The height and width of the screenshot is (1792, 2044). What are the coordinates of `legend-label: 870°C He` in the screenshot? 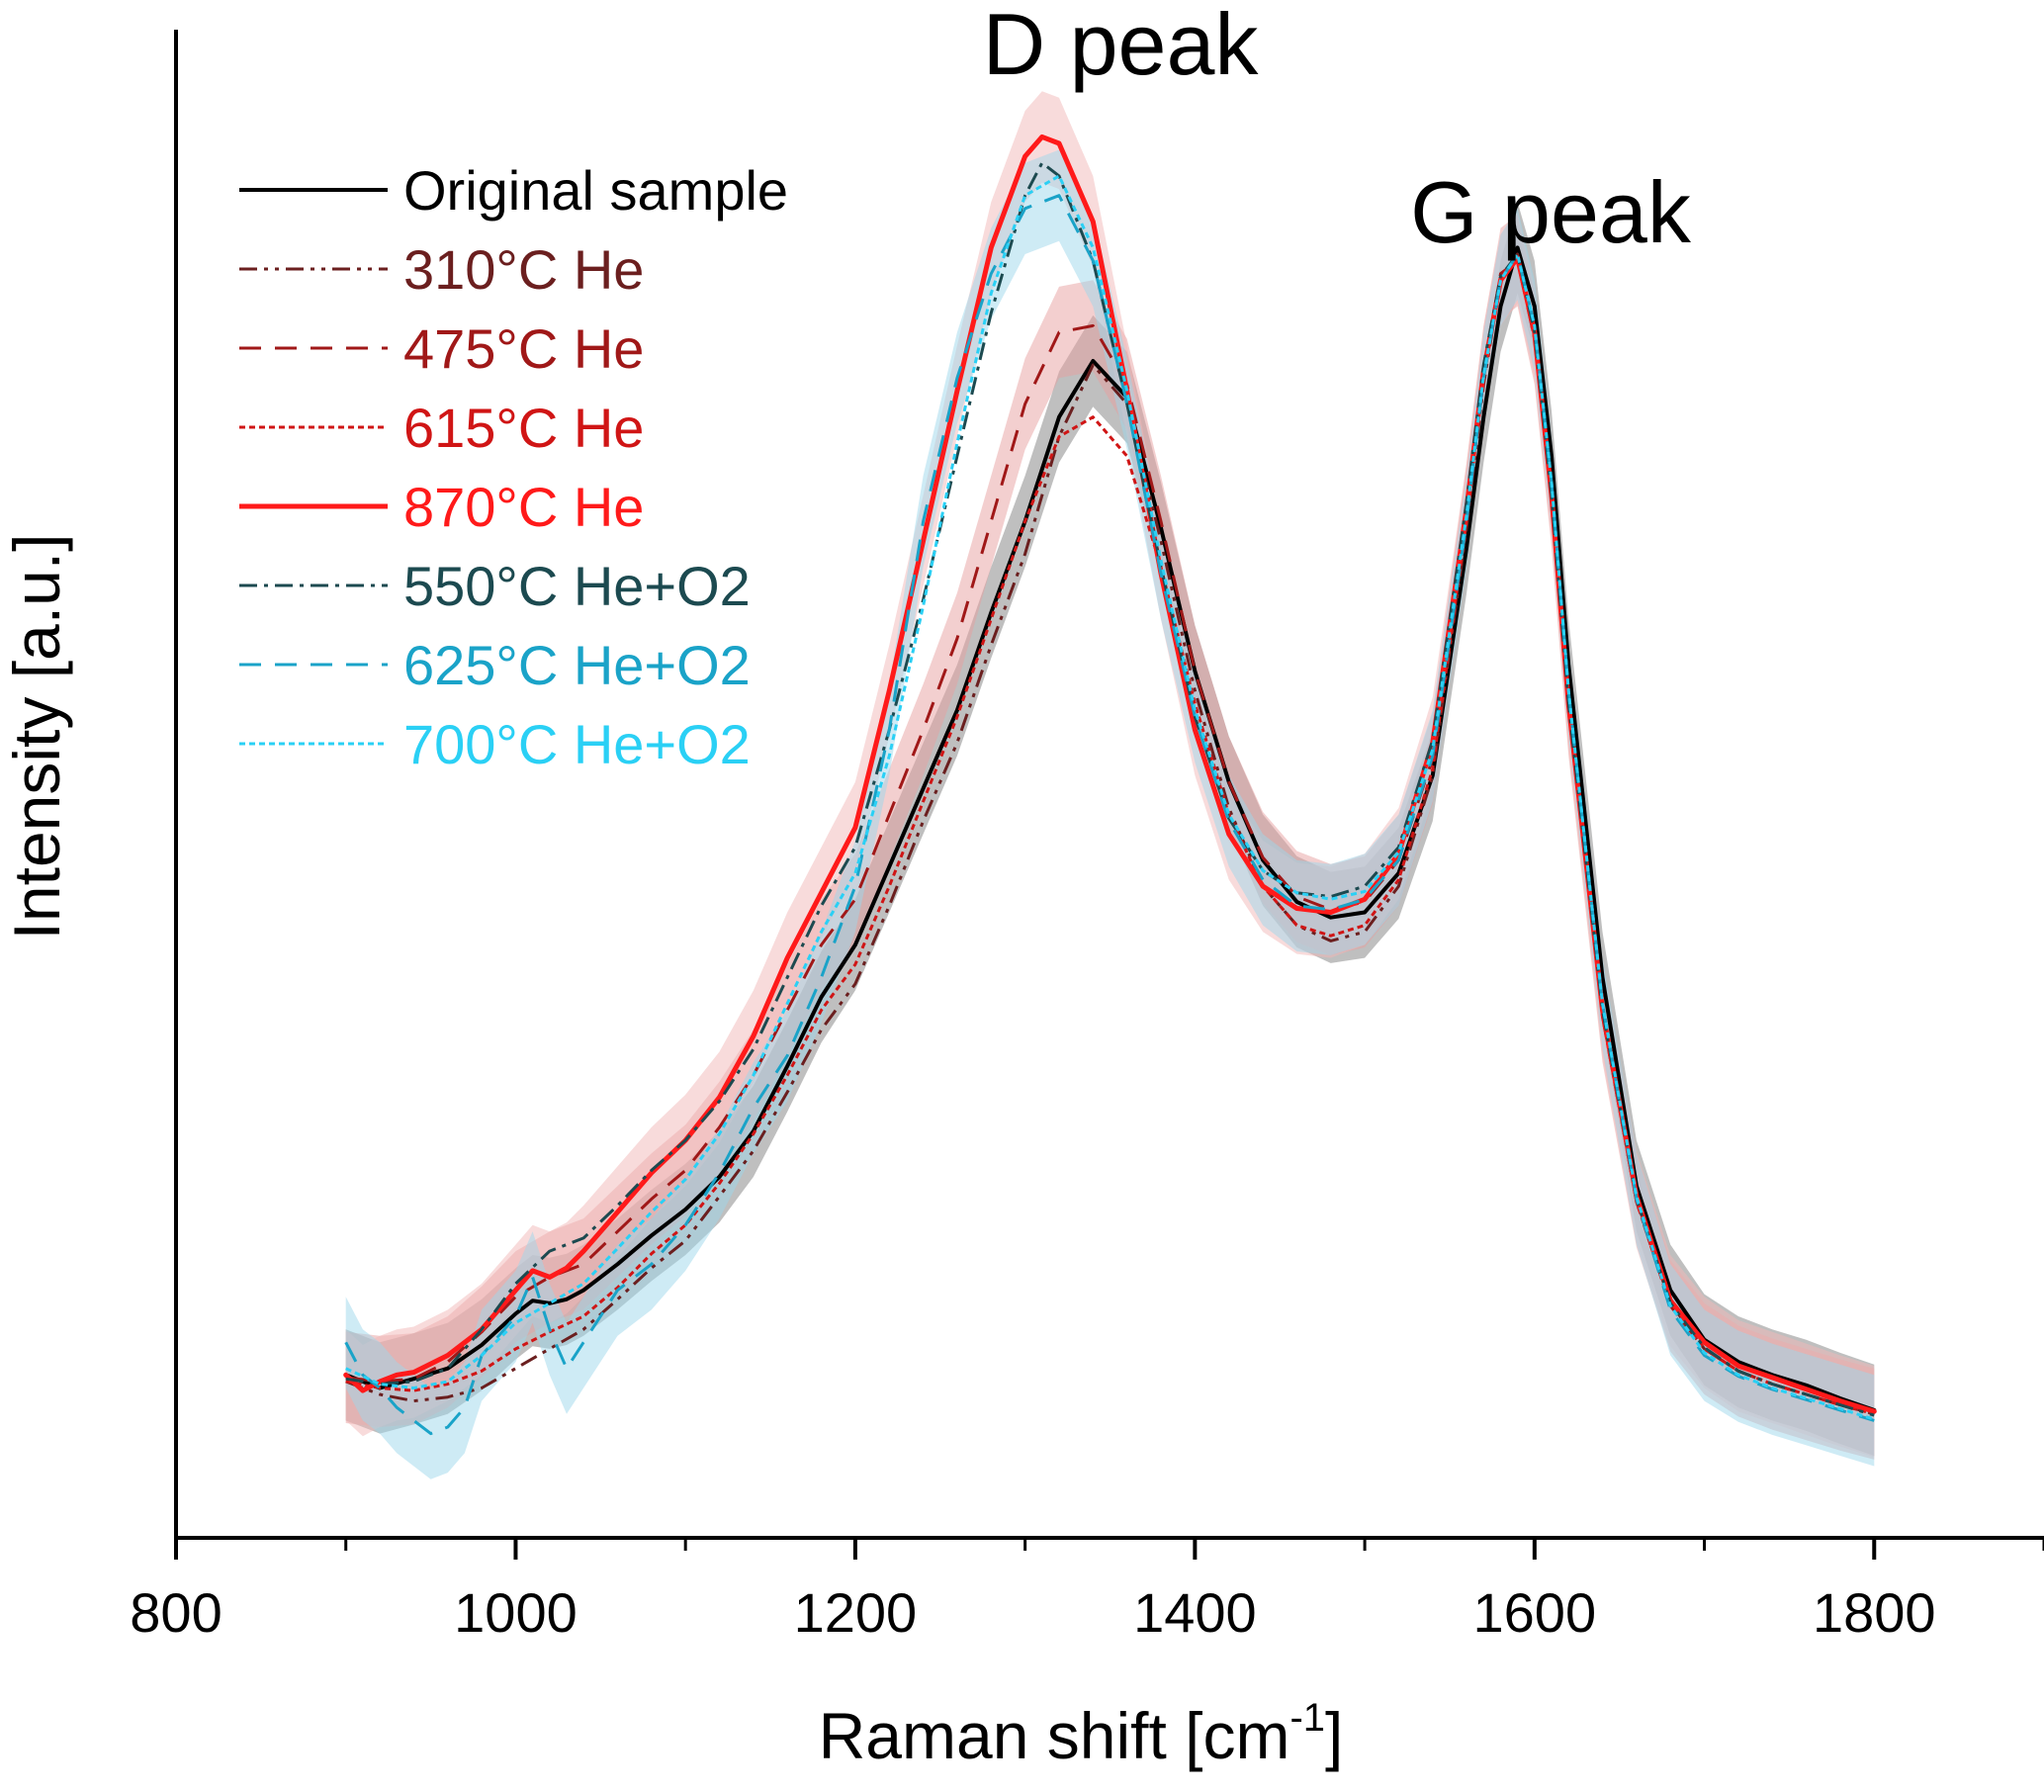 It's located at (523, 507).